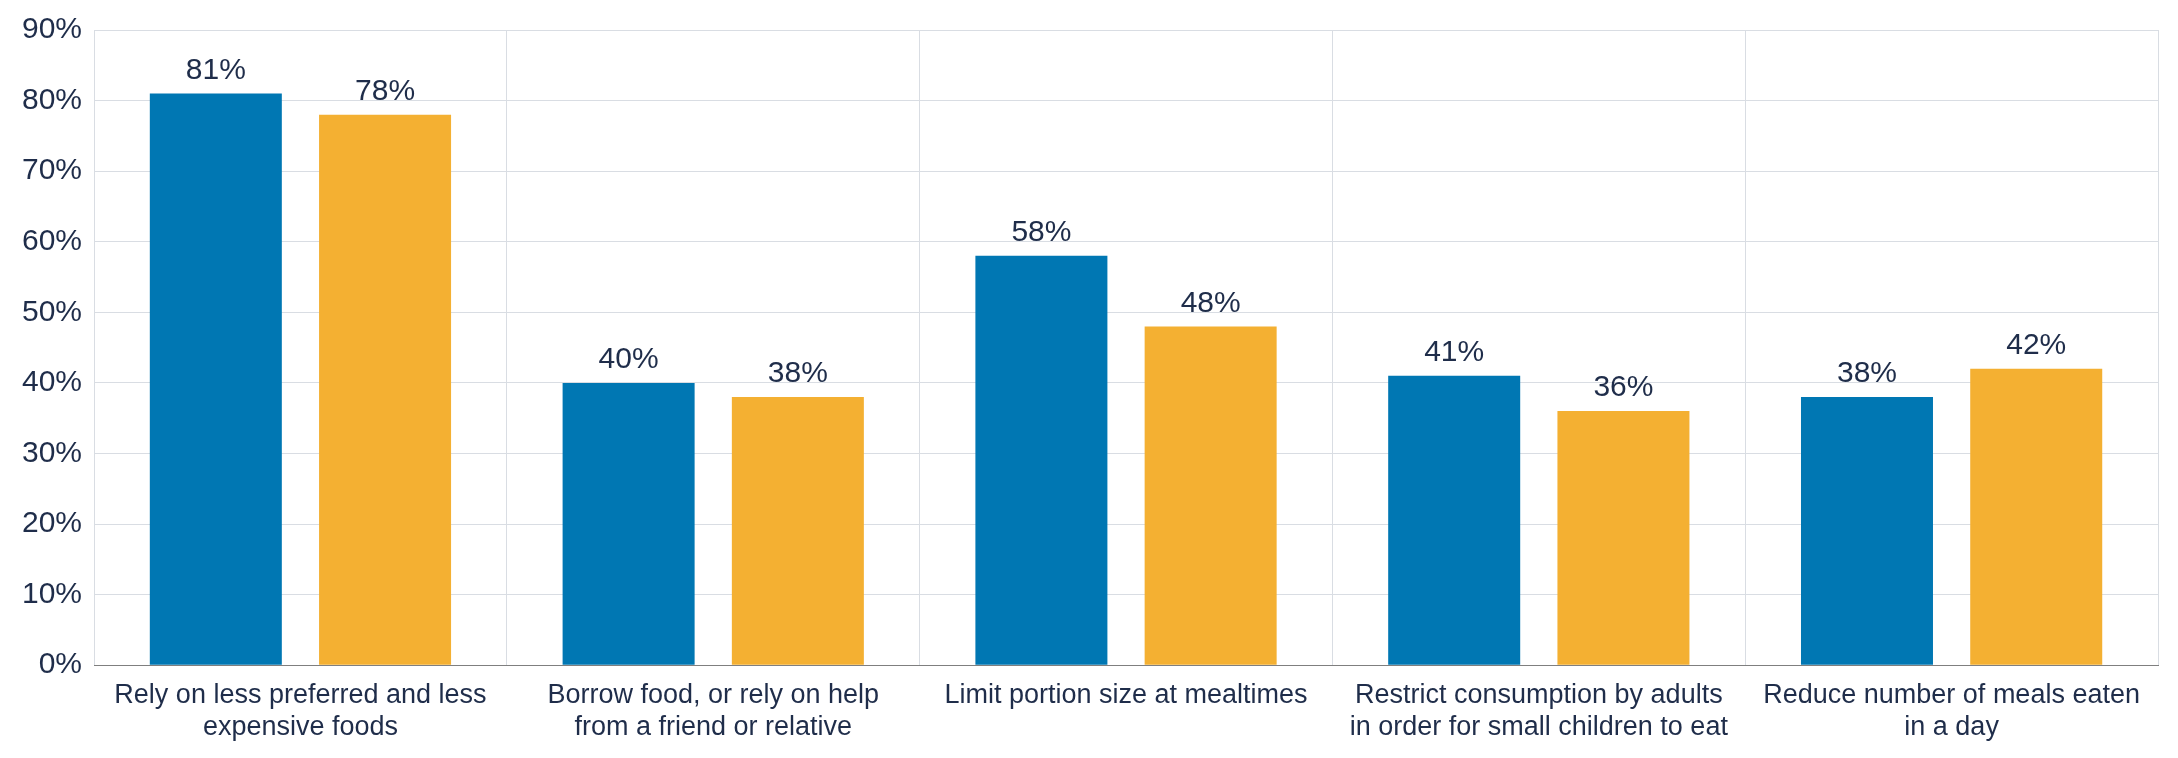 The height and width of the screenshot is (758, 2178). Describe the element at coordinates (215, 68) in the screenshot. I see `text: 81%` at that location.